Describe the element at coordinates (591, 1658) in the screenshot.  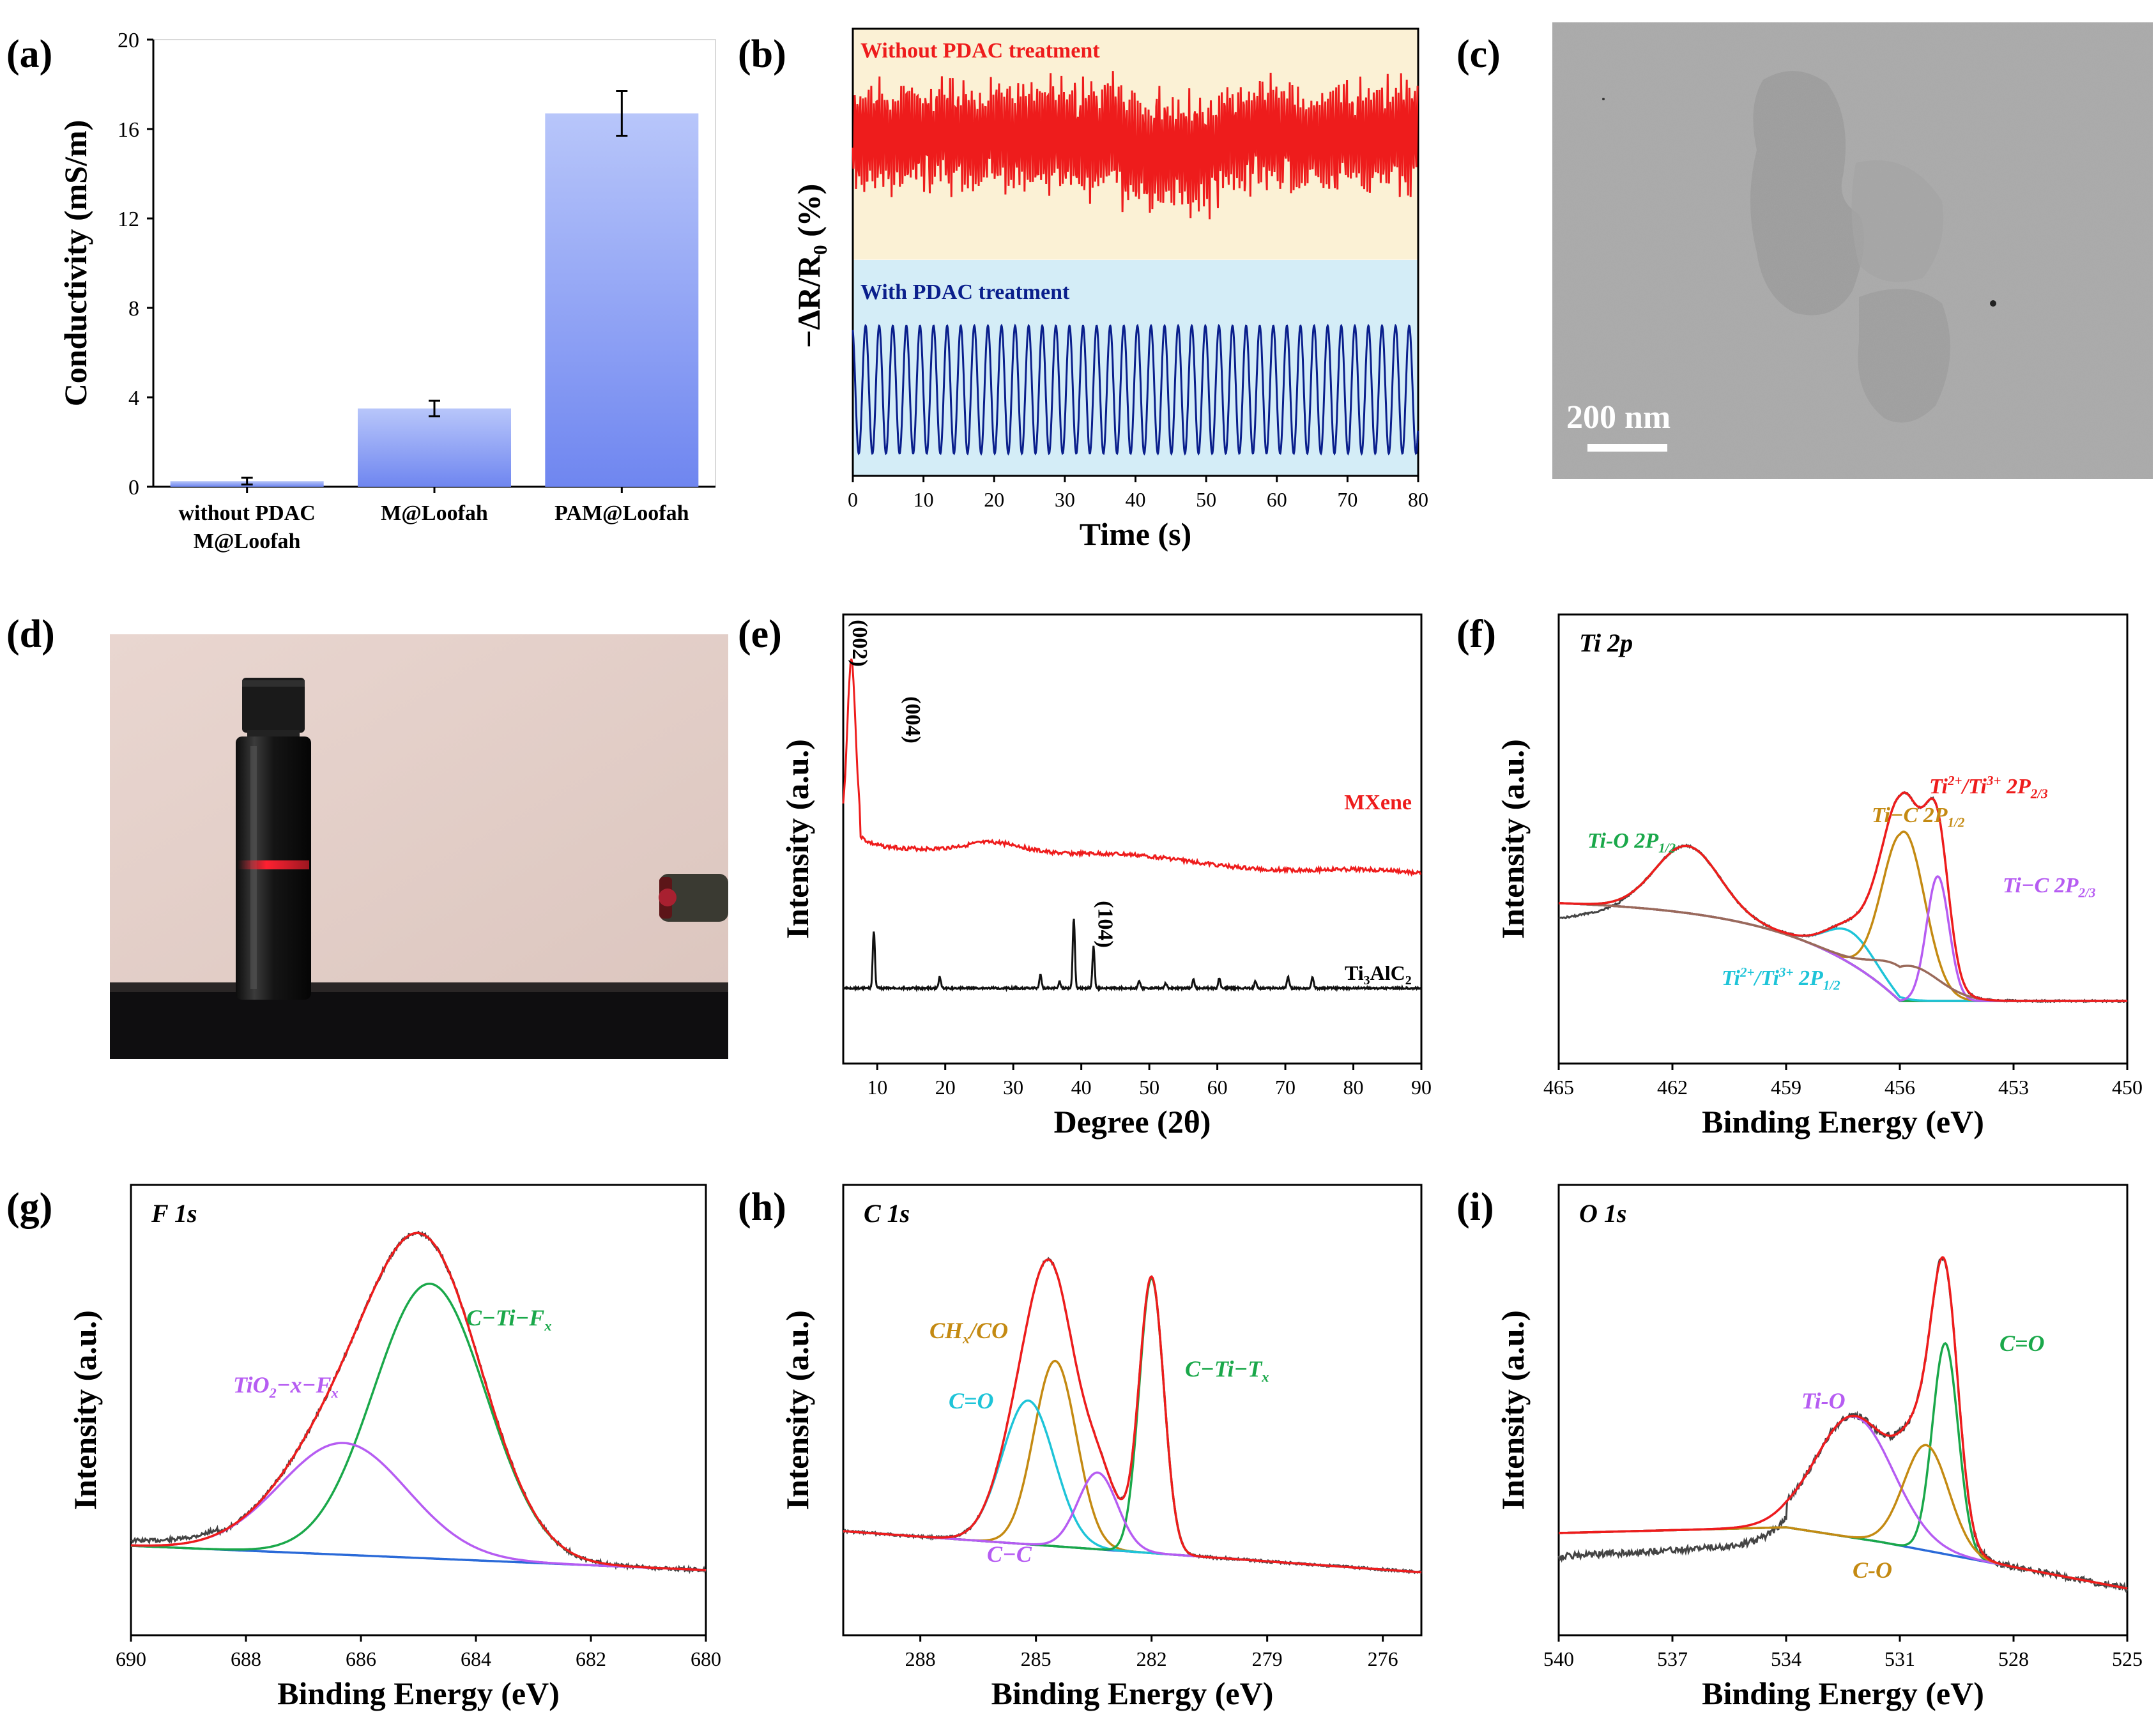
I see `x-tick-label: 682` at that location.